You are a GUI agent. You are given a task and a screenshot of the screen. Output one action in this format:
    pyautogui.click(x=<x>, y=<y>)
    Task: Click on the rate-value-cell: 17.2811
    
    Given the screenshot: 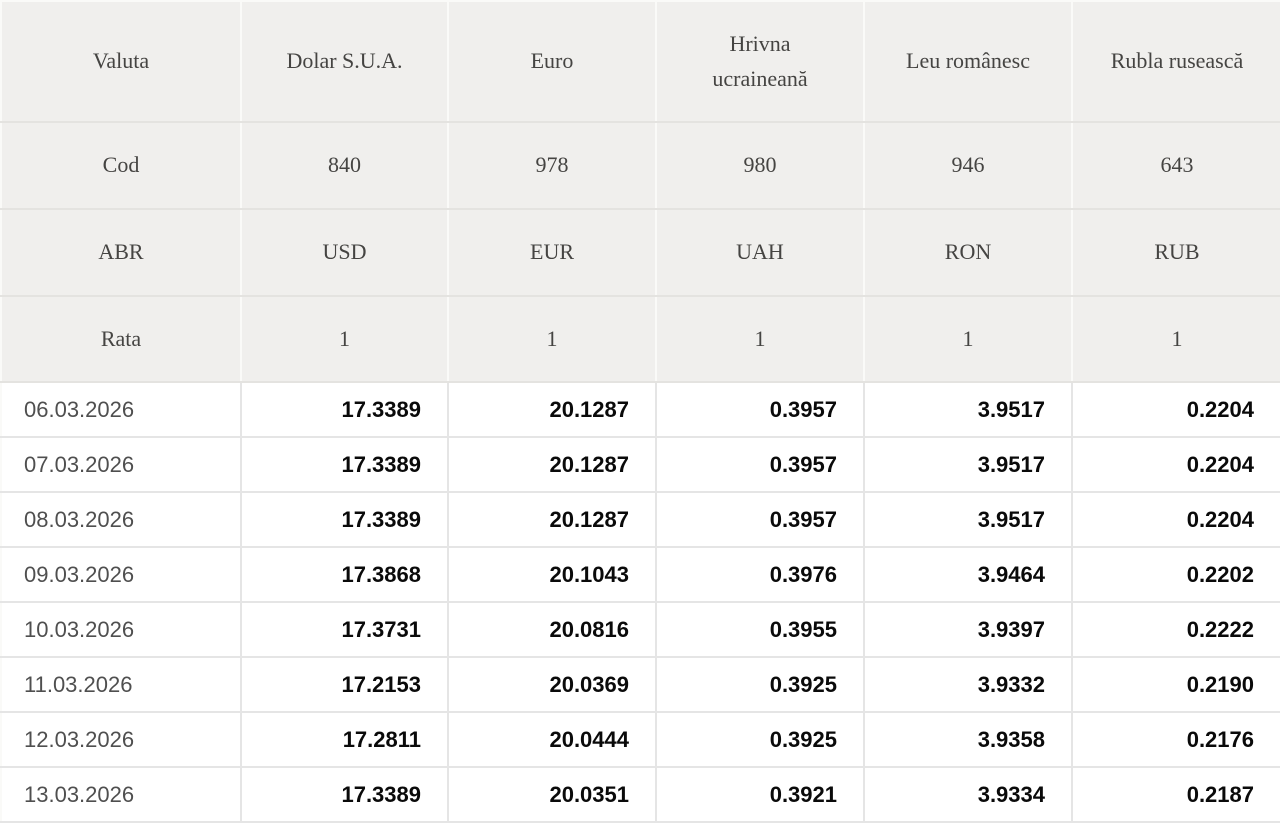 What is the action you would take?
    pyautogui.click(x=345, y=740)
    